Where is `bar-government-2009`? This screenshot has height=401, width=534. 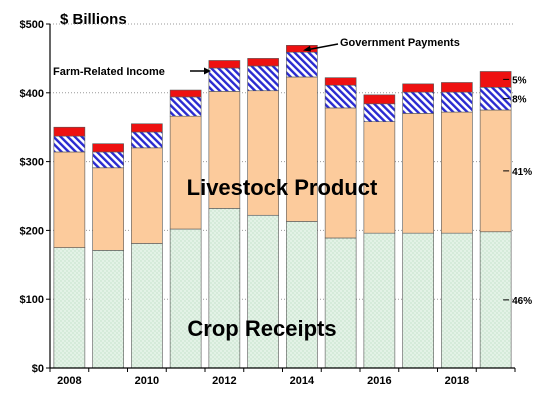
bar-government-2009 is located at coordinates (108, 148).